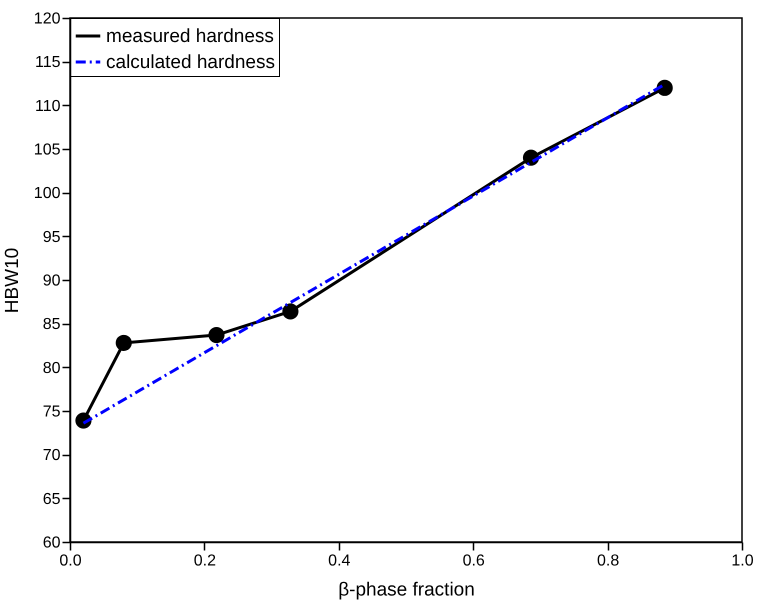 This screenshot has height=615, width=773. Describe the element at coordinates (47, 106) in the screenshot. I see `y-tick-label: 110` at that location.